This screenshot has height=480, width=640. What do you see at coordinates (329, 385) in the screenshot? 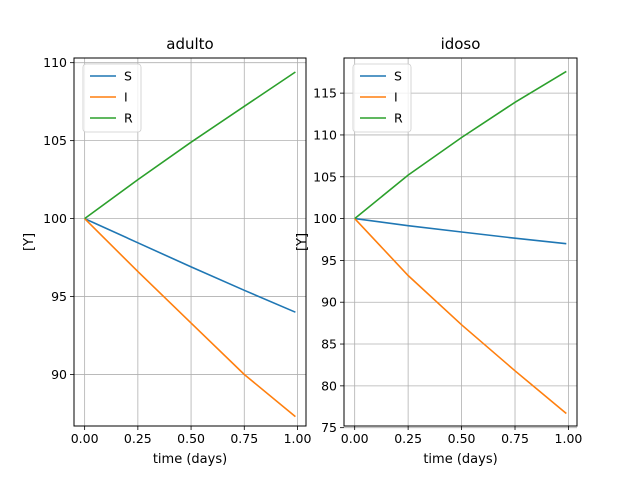
I see `y-tick-label: 80` at bounding box center [329, 385].